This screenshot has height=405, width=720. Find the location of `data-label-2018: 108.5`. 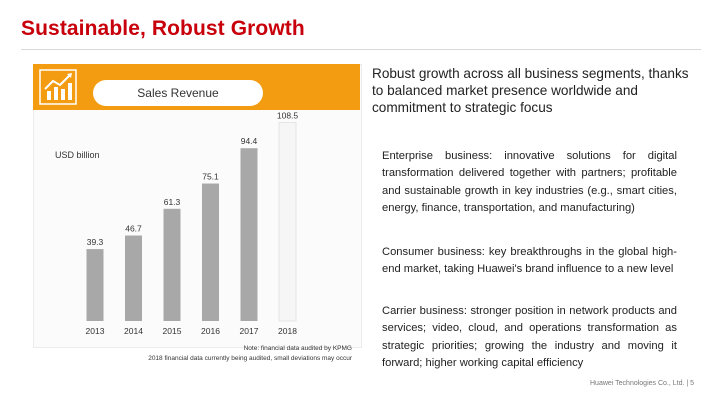

data-label-2018: 108.5 is located at coordinates (288, 115).